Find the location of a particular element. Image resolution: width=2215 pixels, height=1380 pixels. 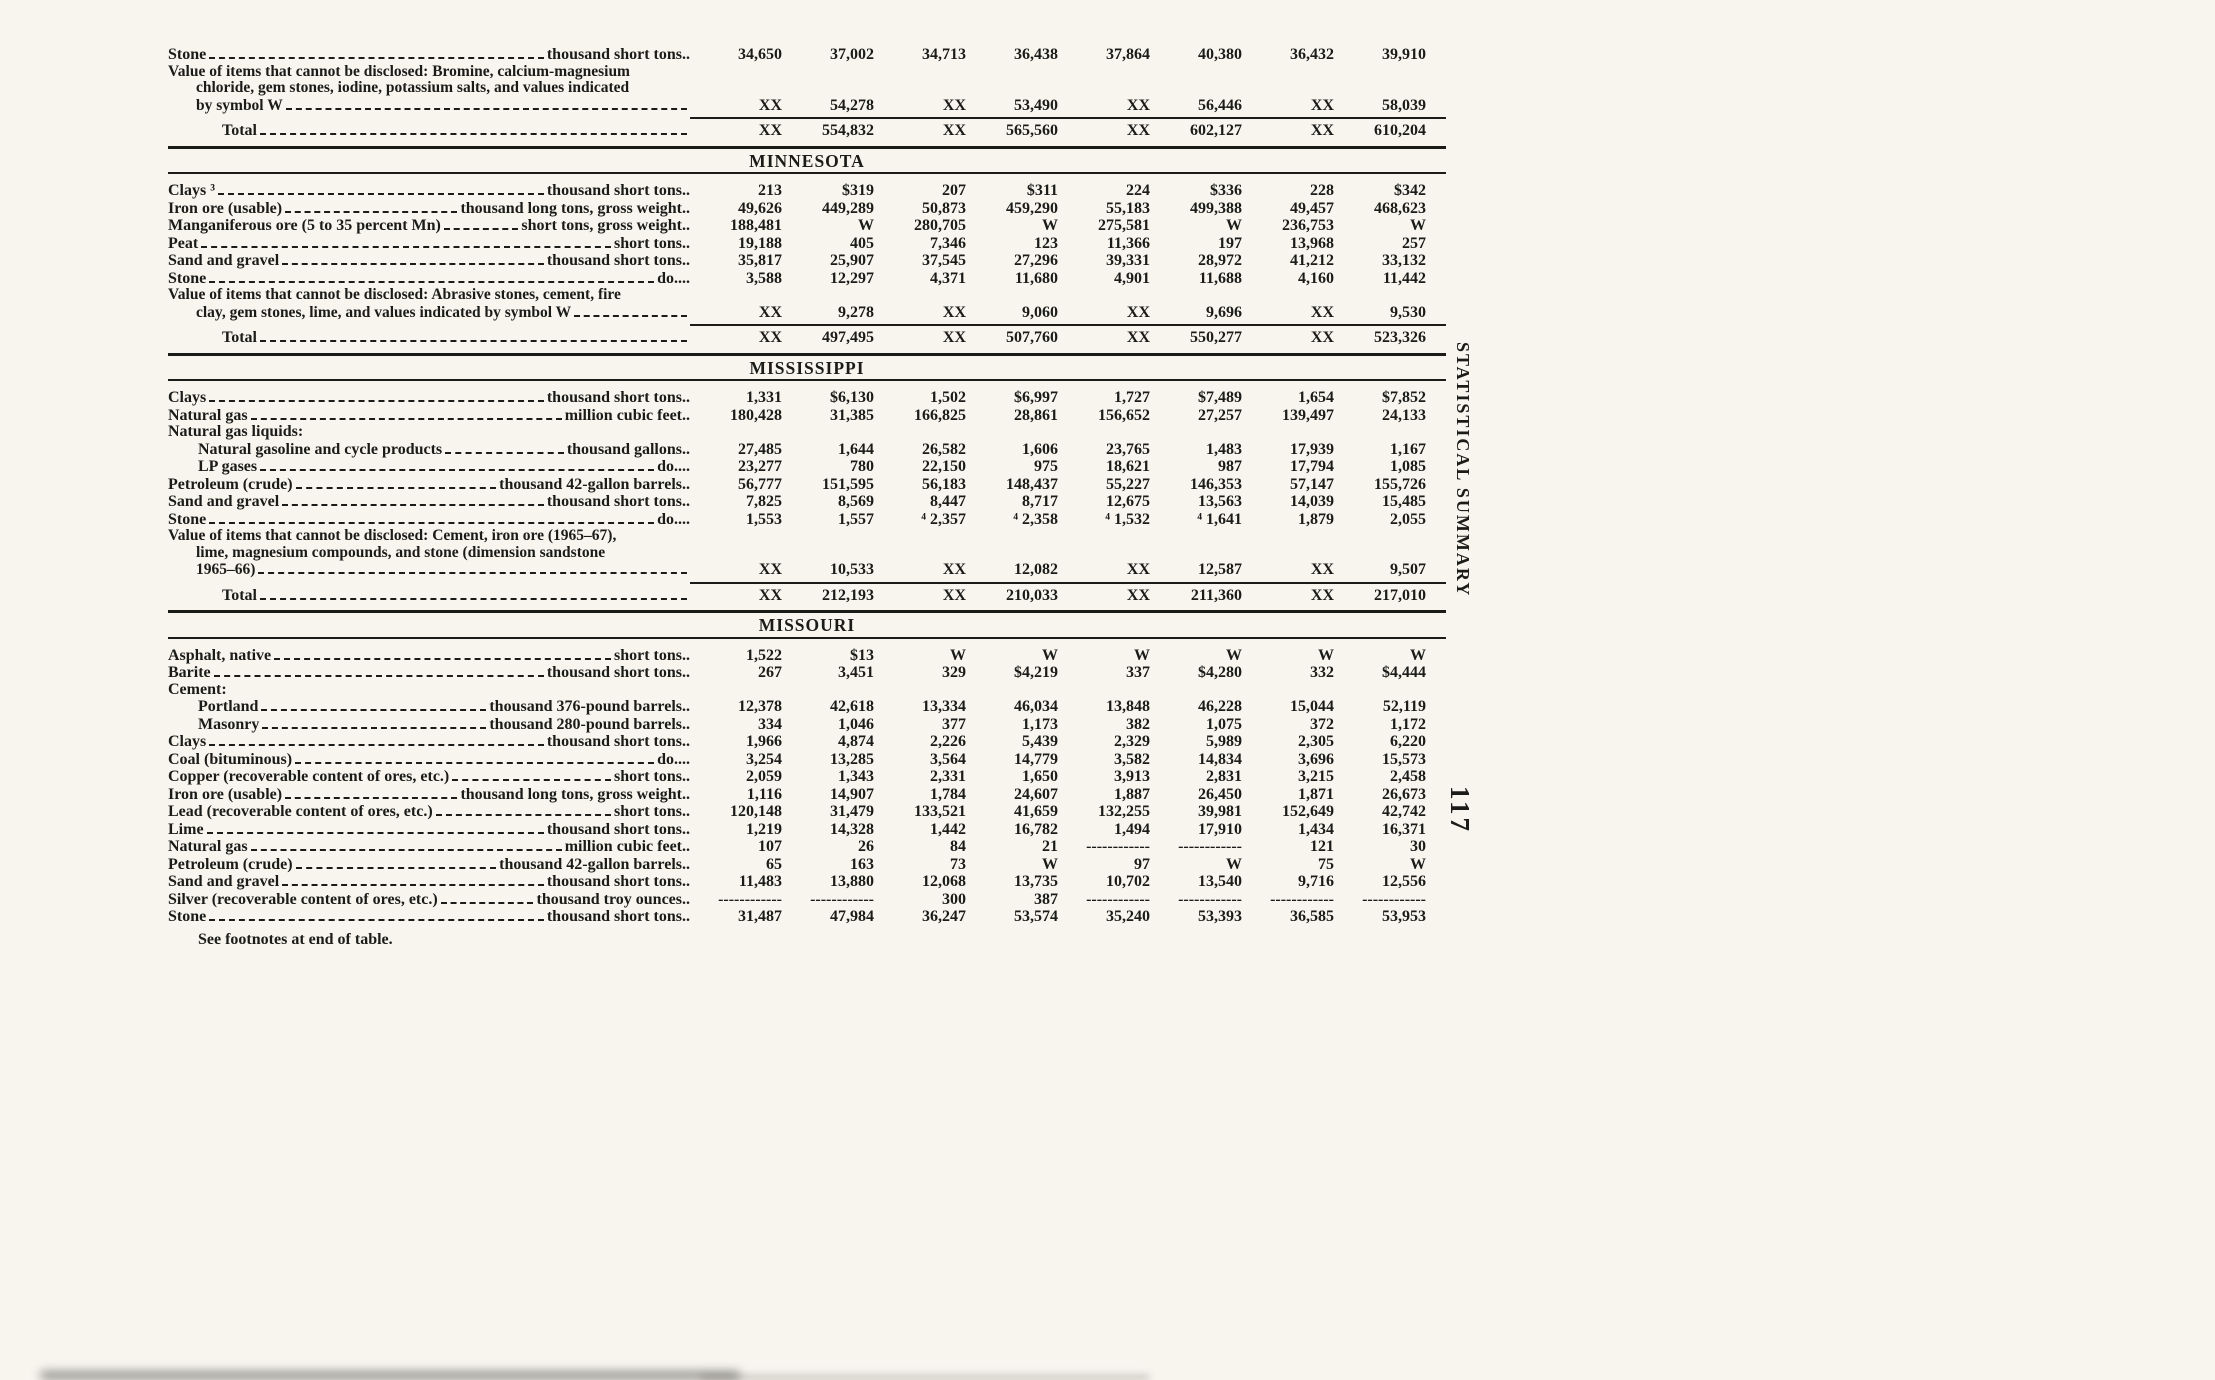

row-unit: thousand gallons.. is located at coordinates (628, 449).